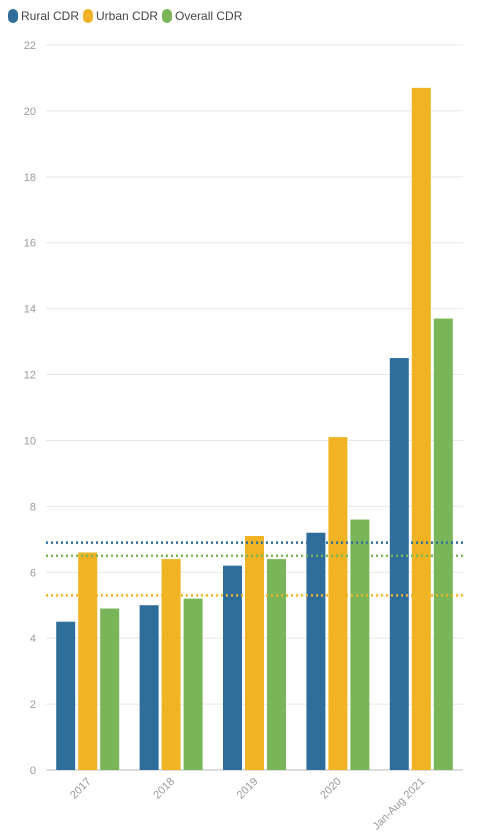 This screenshot has width=495, height=840. I want to click on legend-label-urban: Urban CDR, so click(127, 16).